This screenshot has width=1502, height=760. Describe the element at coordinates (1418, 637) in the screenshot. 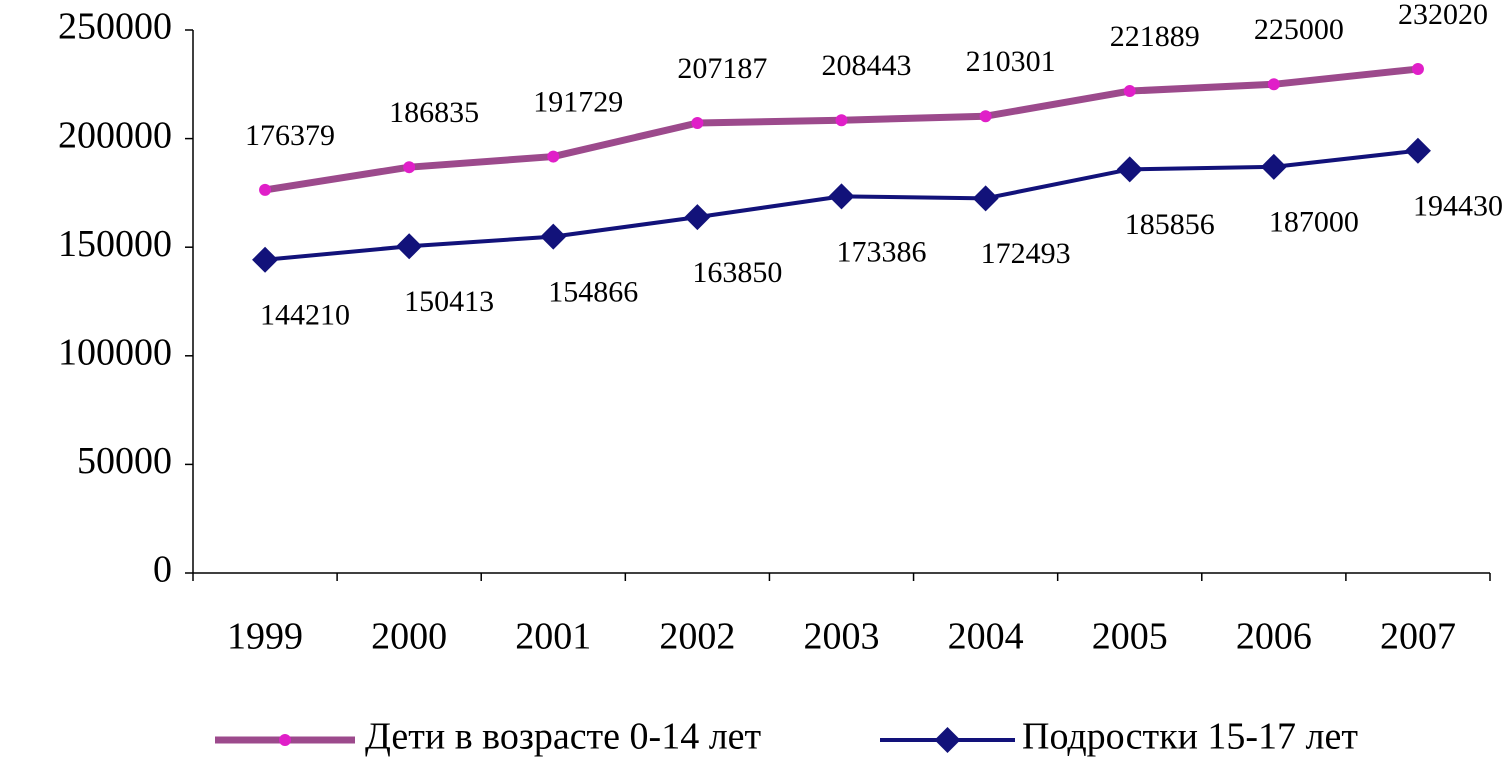

I see `x-tick-label: 2007` at that location.